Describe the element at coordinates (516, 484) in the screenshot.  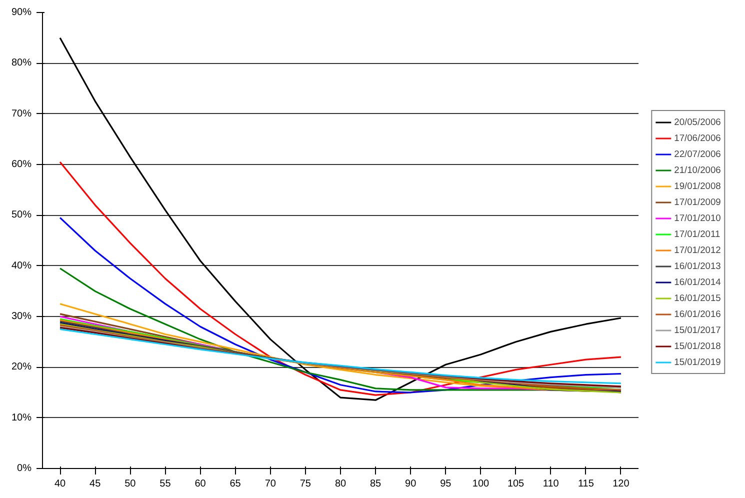
I see `x-tick-label: 105` at that location.